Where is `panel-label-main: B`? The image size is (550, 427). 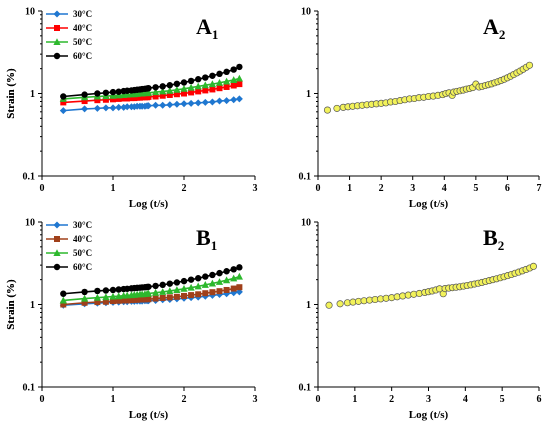 panel-label-main: B is located at coordinates (490, 237).